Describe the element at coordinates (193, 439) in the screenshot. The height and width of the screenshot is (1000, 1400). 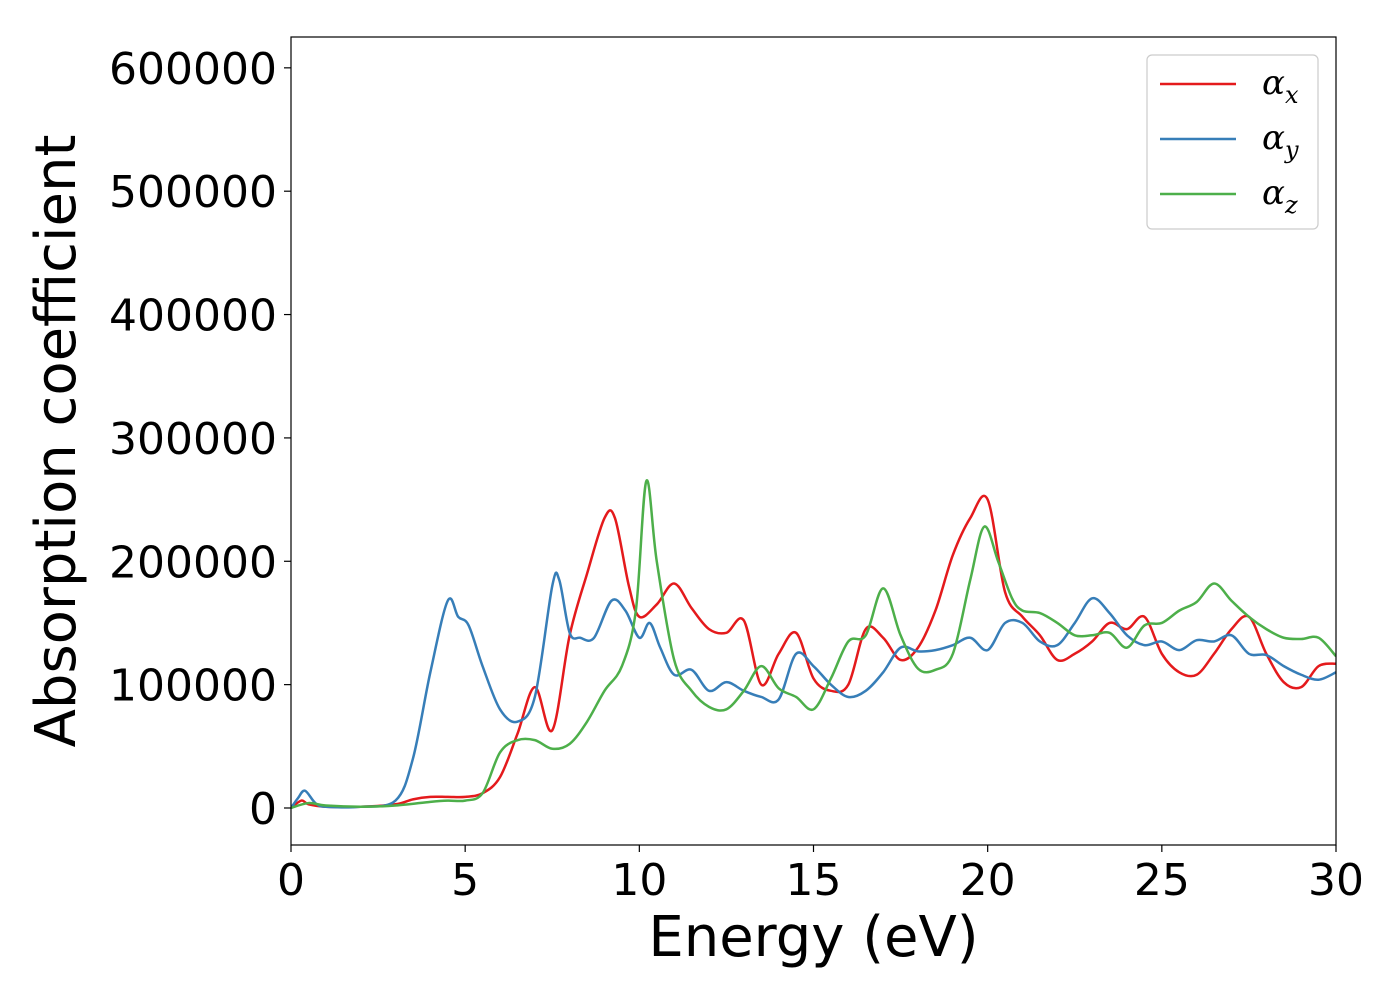
I see `y-tick-label: 300000` at that location.